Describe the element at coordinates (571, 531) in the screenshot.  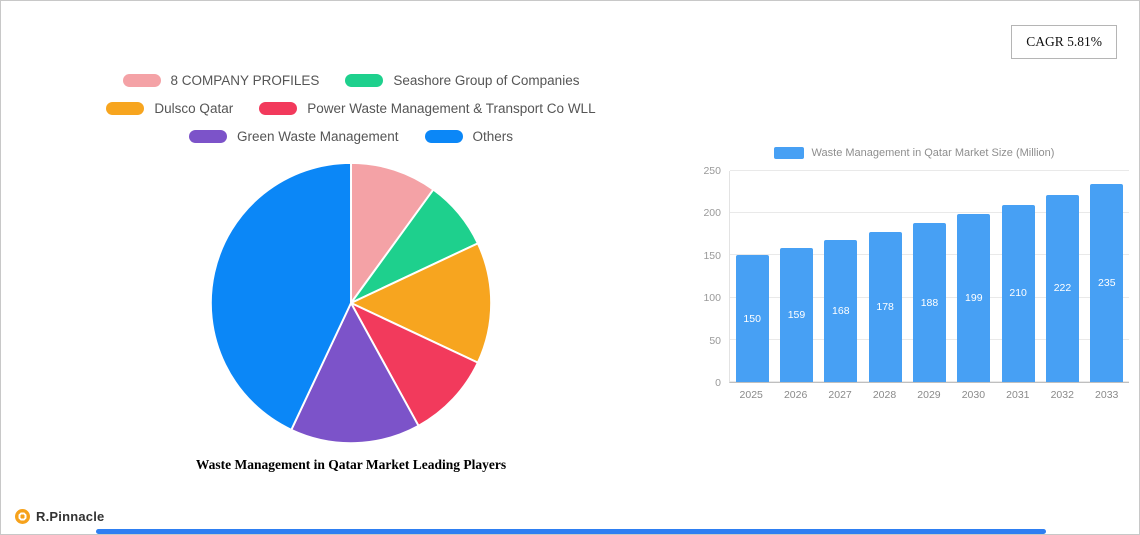
I see `scrollbar-thumb` at that location.